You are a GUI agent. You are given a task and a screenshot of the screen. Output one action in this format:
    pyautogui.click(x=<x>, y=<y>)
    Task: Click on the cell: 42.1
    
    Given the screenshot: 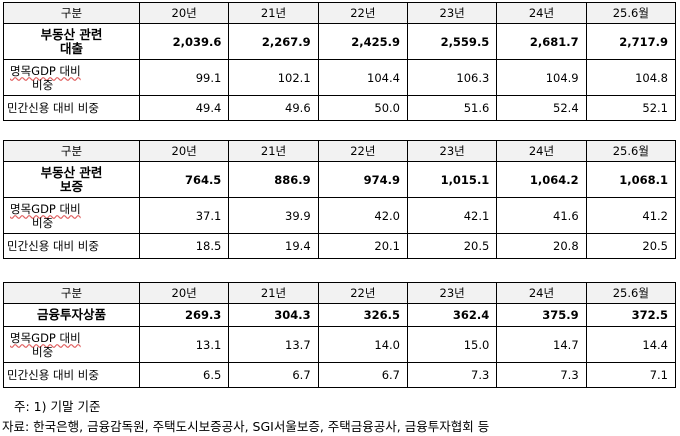 What is the action you would take?
    pyautogui.click(x=452, y=215)
    